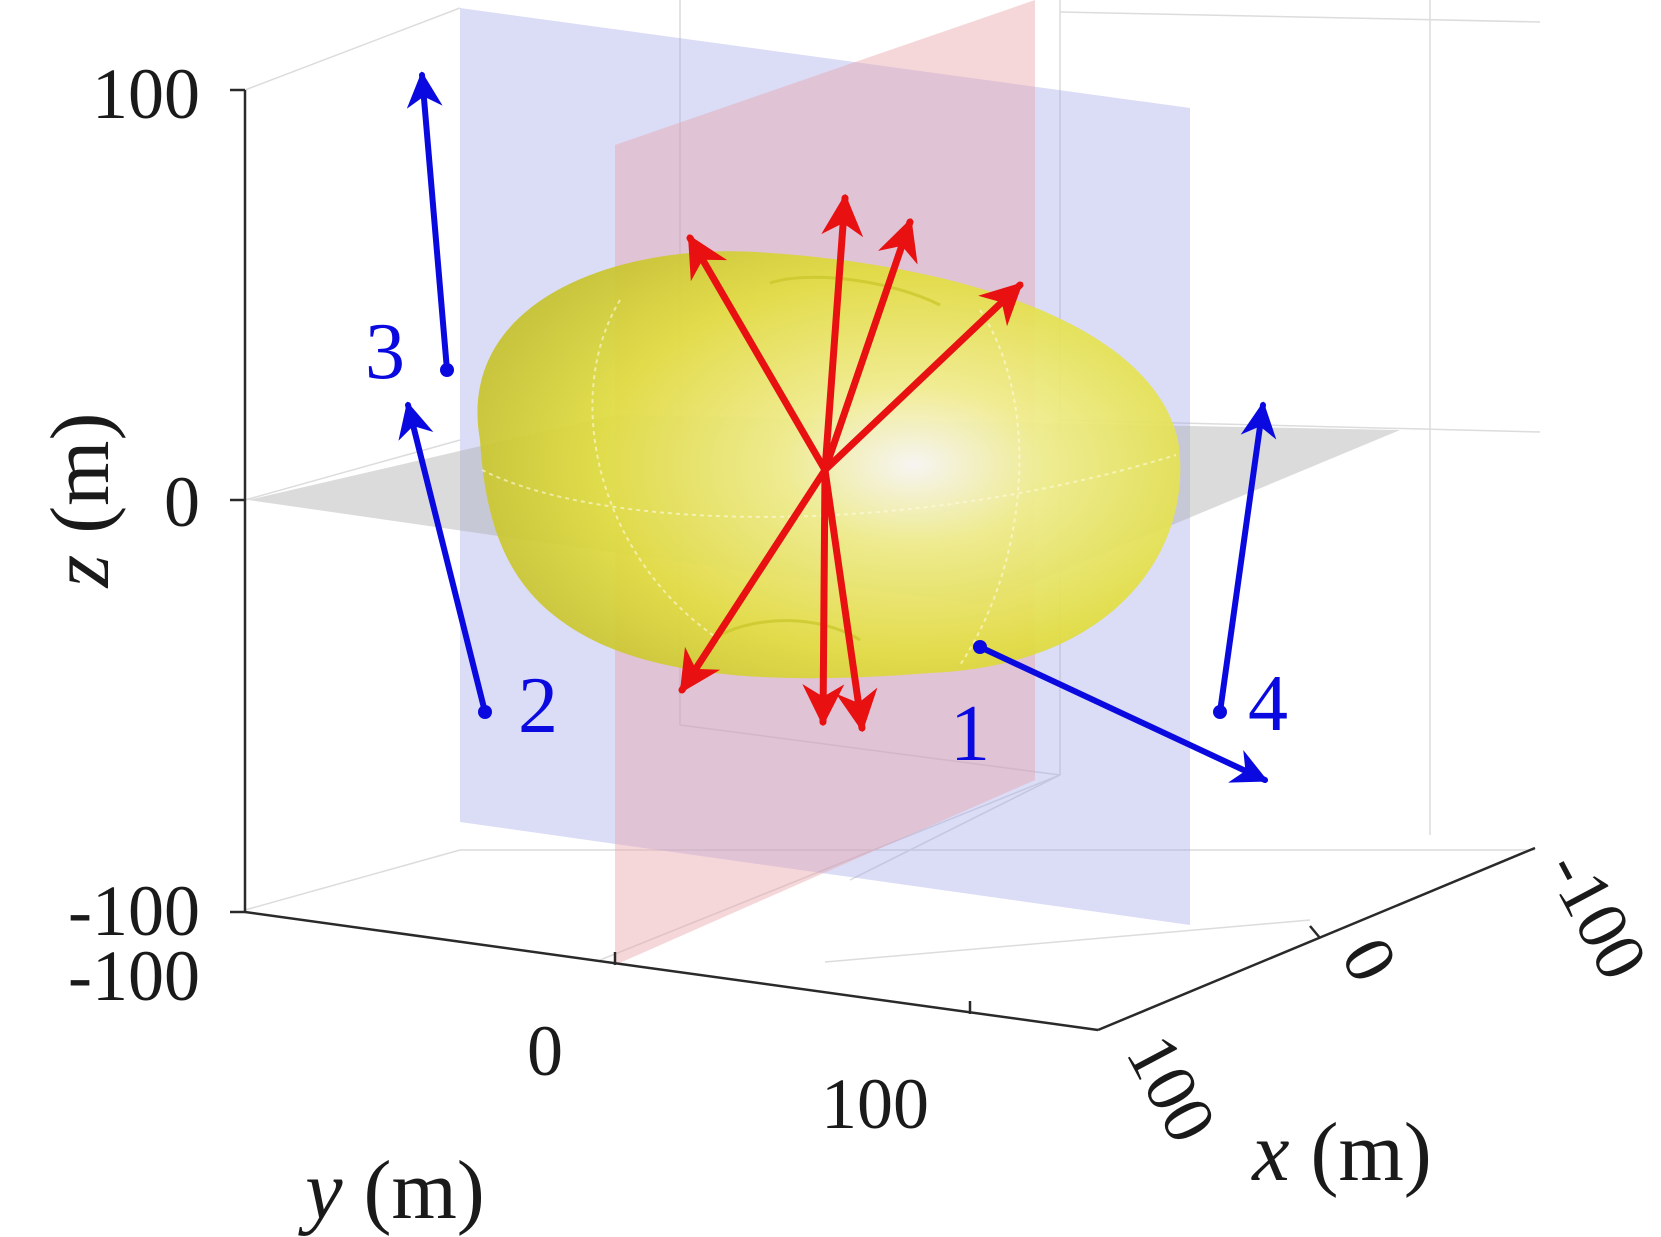  What do you see at coordinates (875, 1104) in the screenshot?
I see `y-tick-label: 100` at bounding box center [875, 1104].